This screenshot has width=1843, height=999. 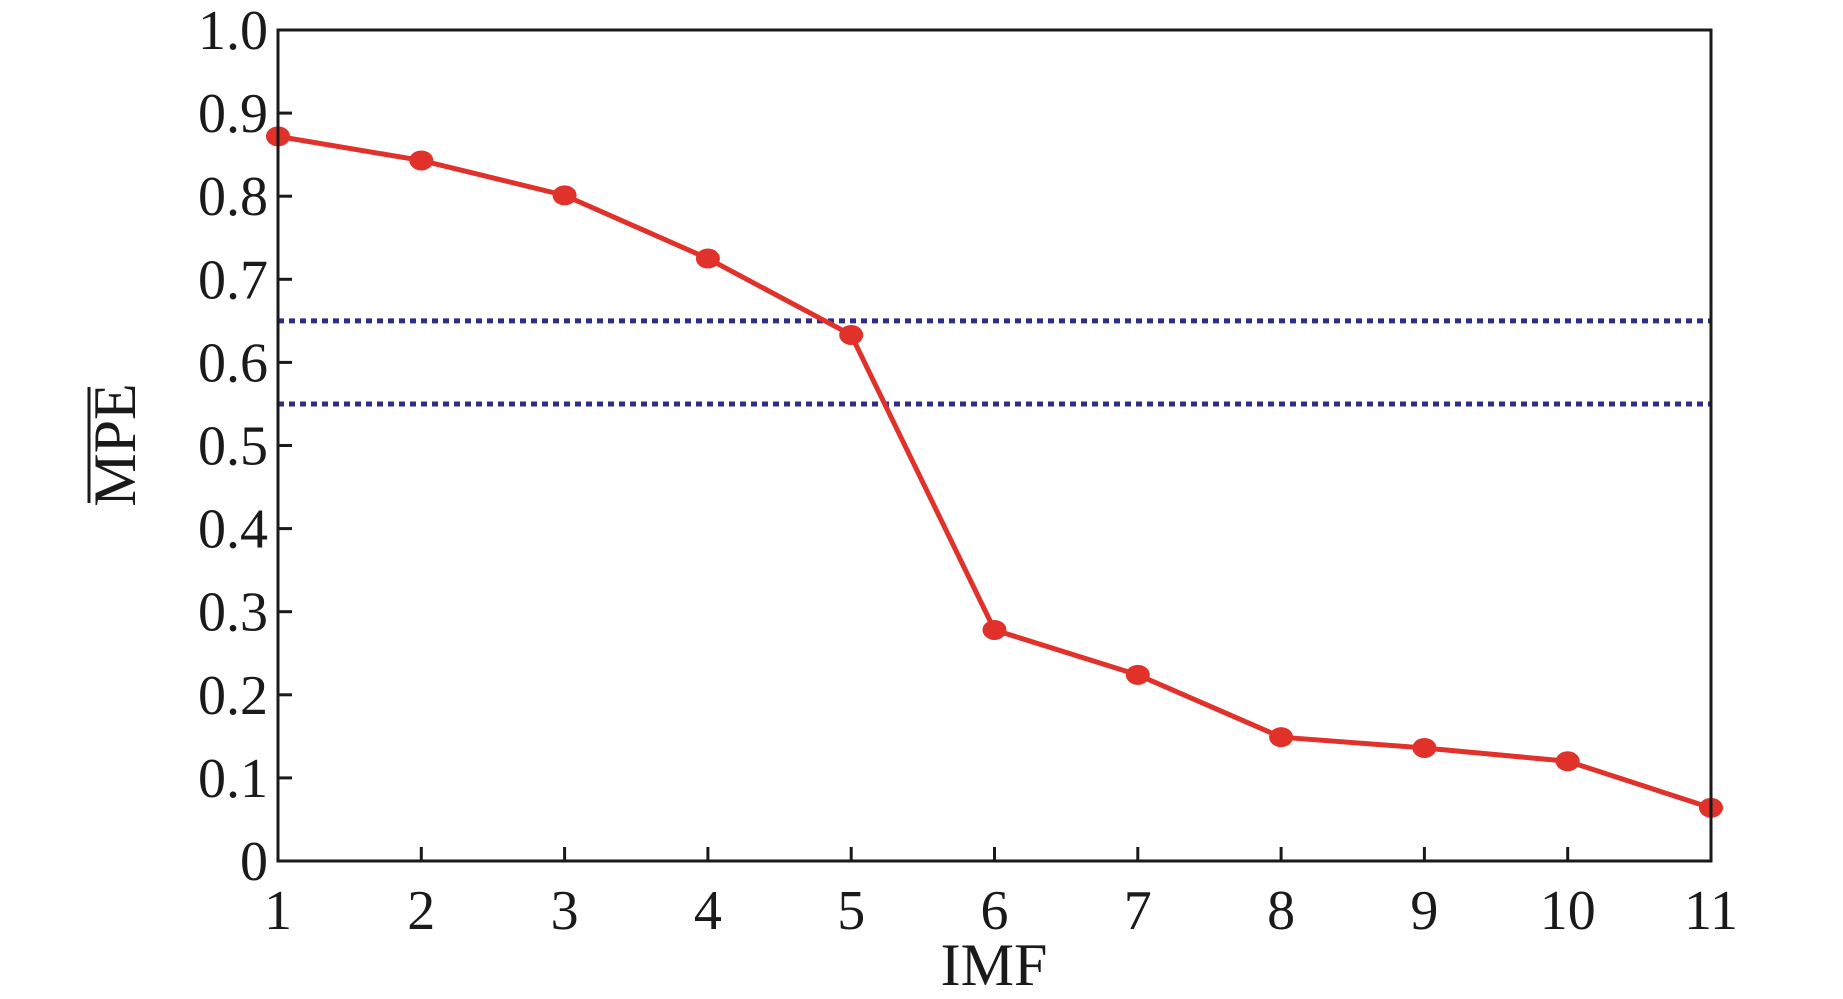 I want to click on reference-lines, so click(x=994, y=362).